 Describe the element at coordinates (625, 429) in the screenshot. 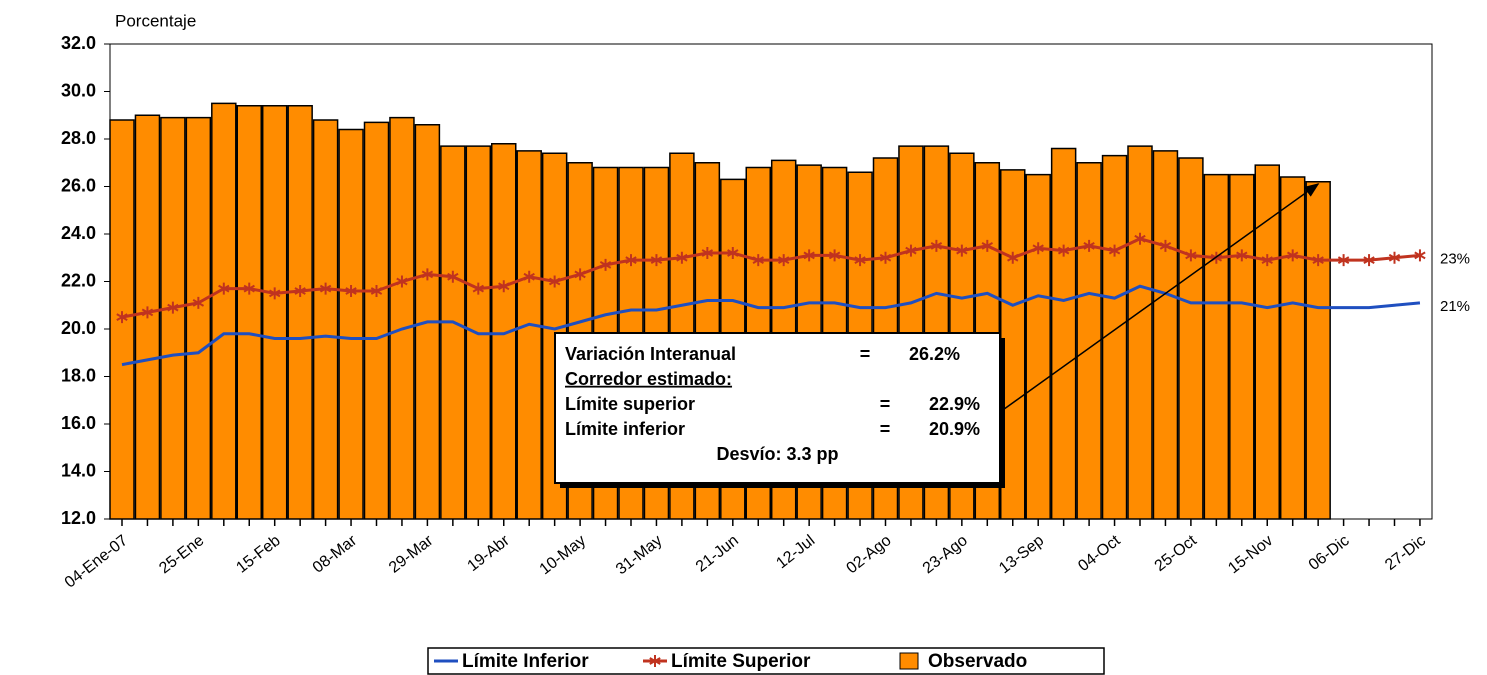

I see `annotation-text: Límite inferior` at that location.